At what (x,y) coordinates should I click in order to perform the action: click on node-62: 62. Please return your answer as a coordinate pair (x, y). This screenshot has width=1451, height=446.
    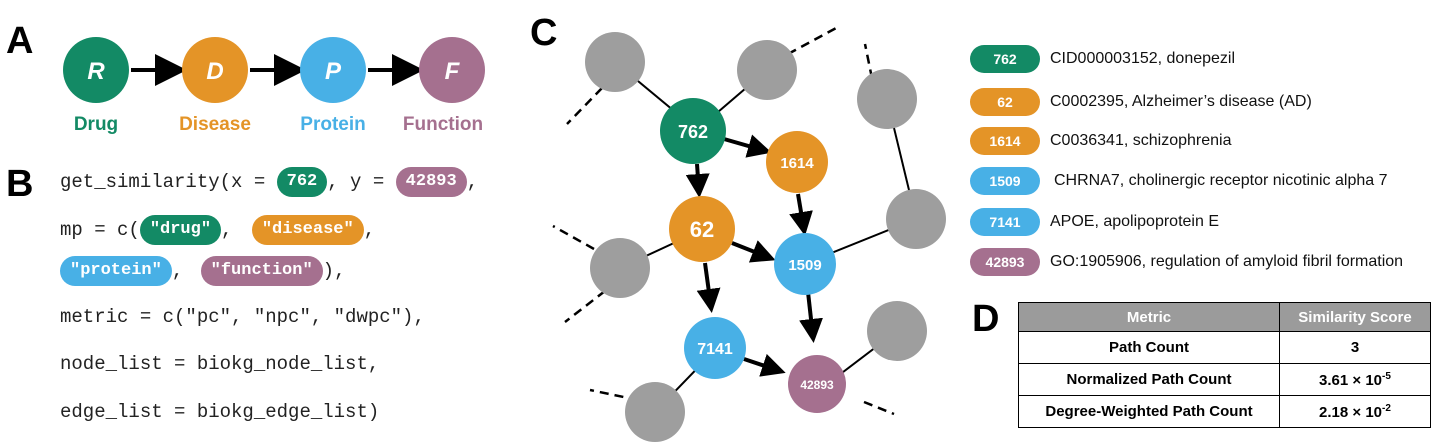
    Looking at the image, I should click on (702, 229).